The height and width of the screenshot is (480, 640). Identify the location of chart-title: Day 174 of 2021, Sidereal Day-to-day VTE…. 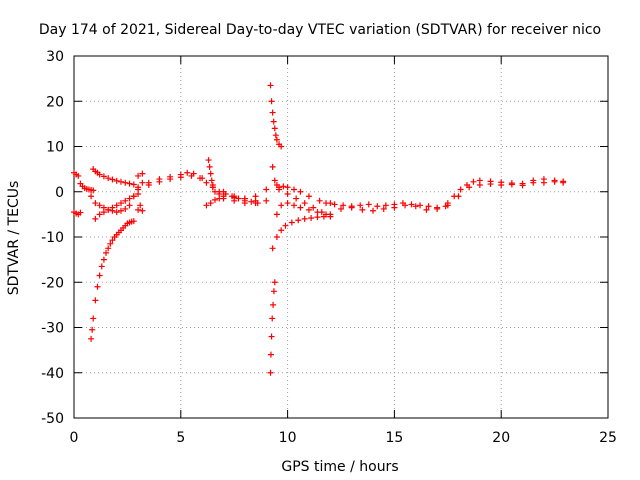
(320, 30).